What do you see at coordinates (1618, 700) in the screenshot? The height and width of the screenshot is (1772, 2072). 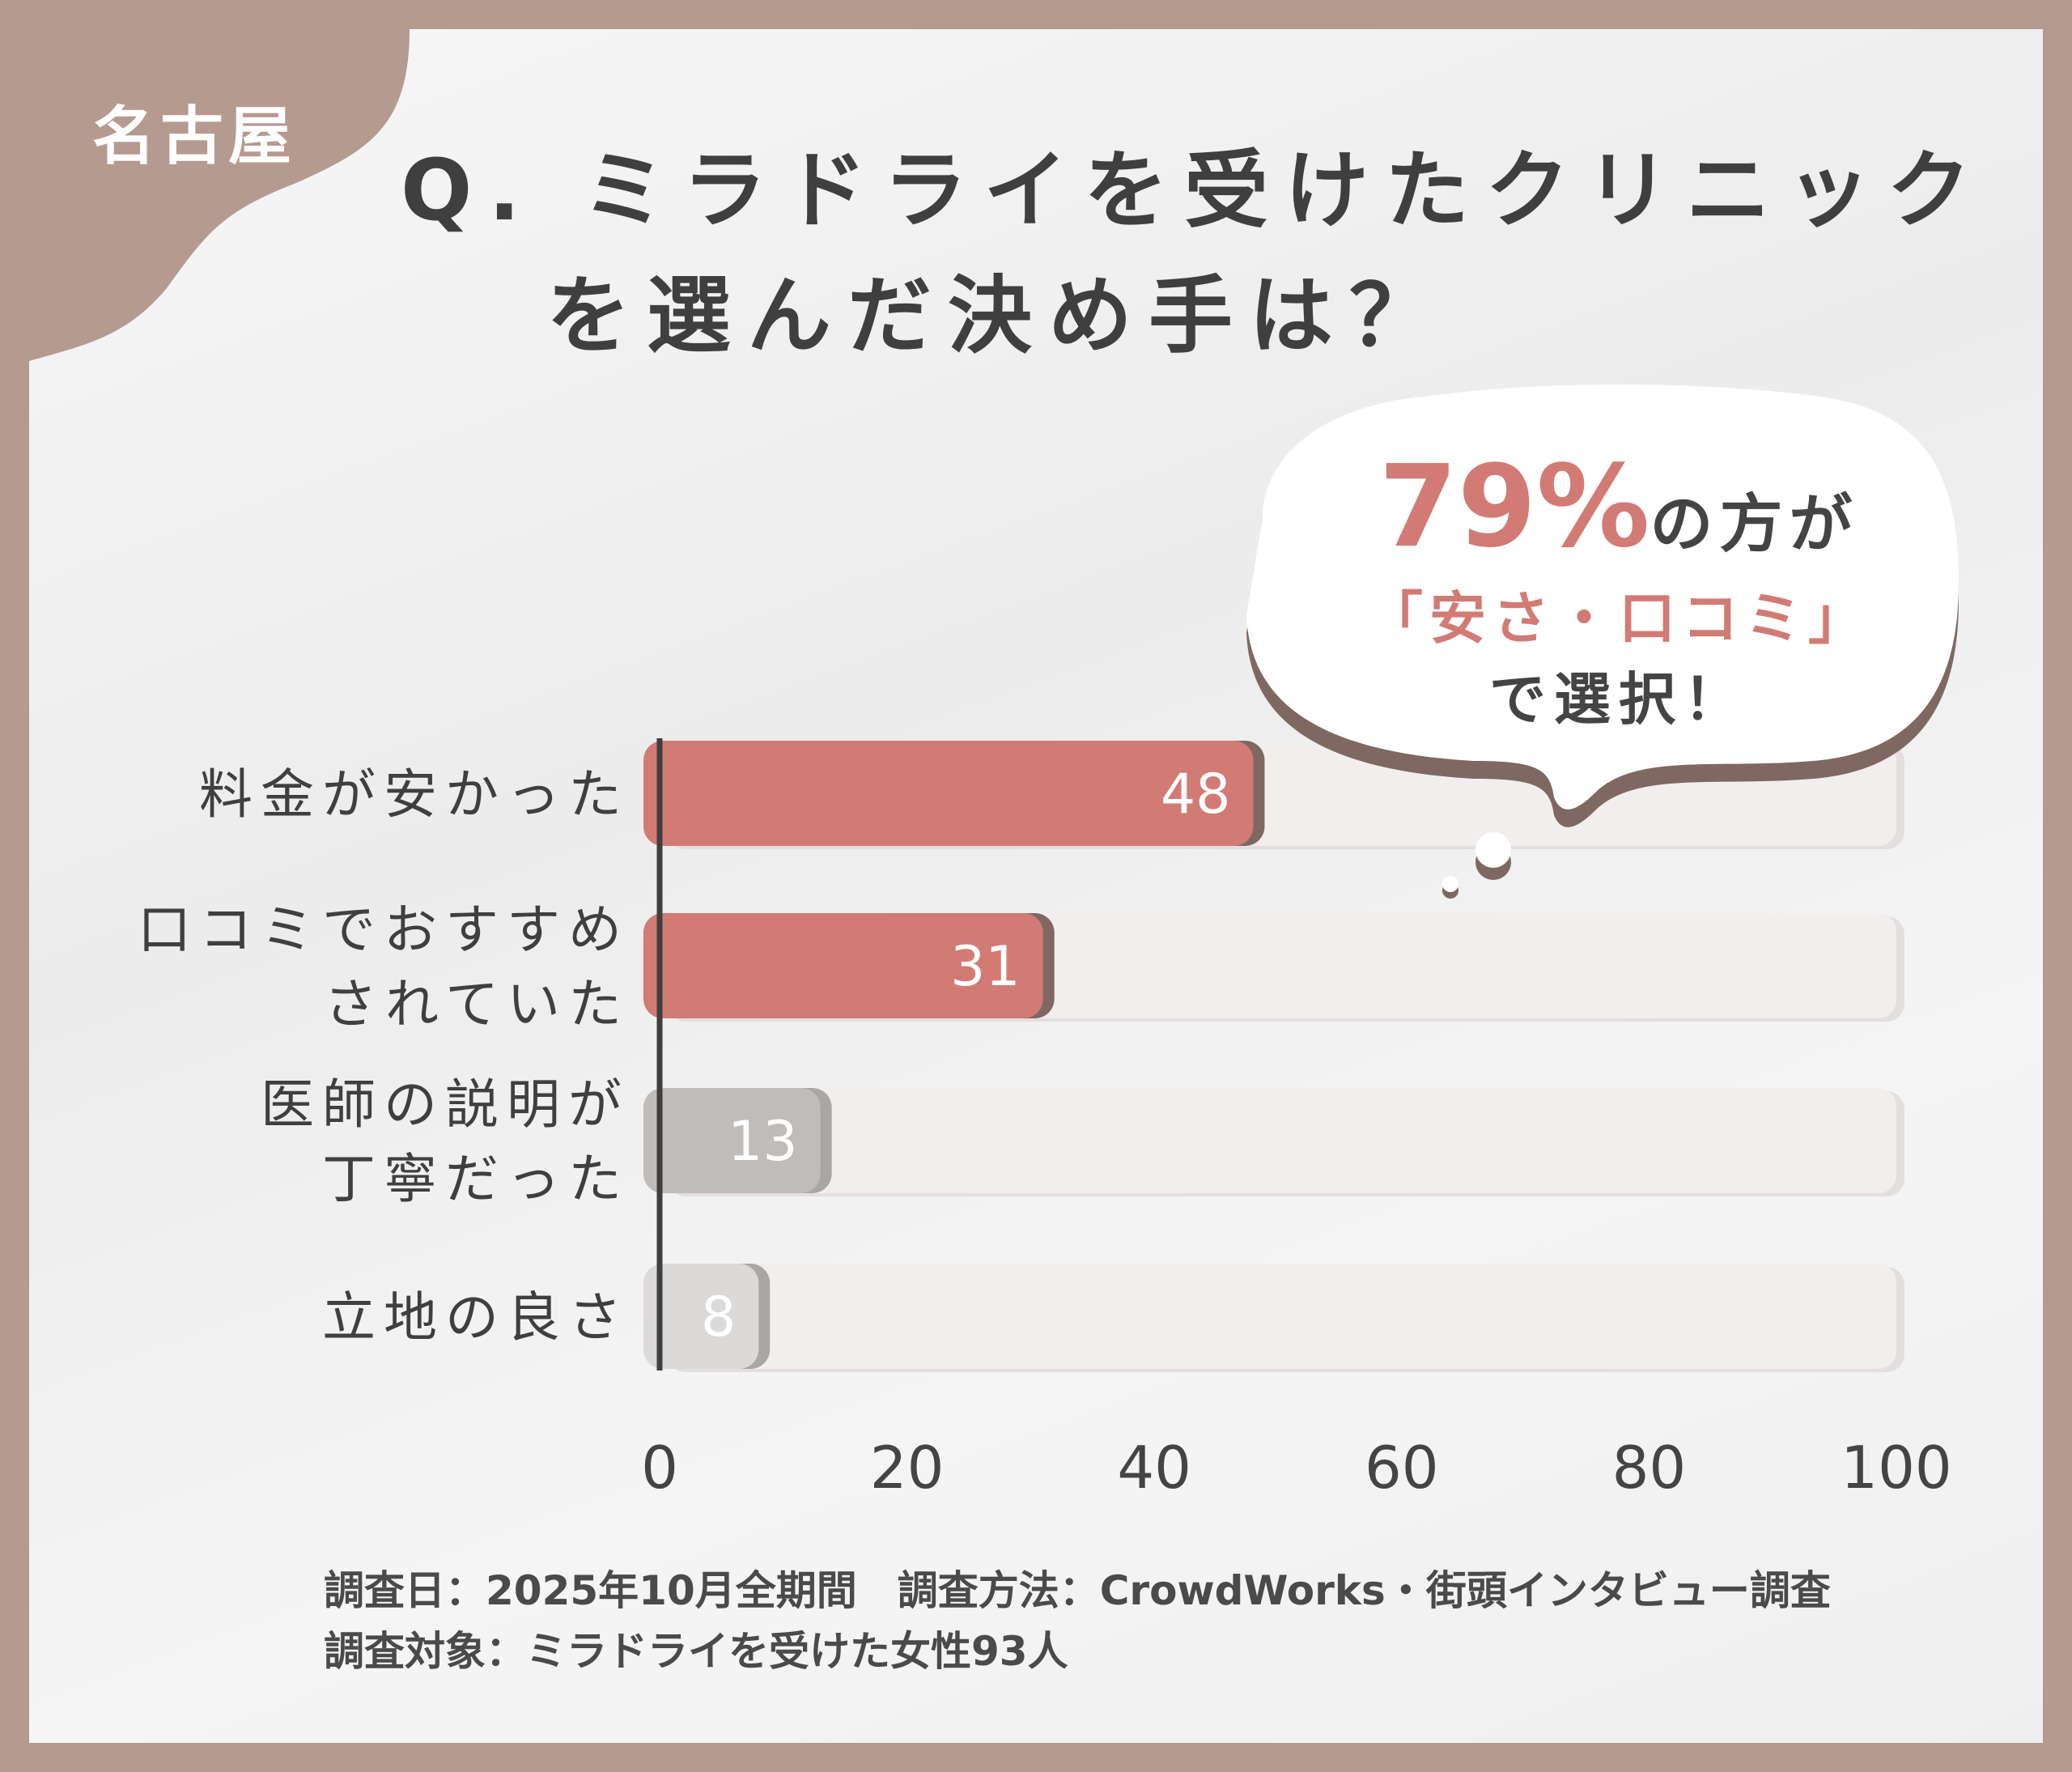 I see `callout-line-3: で選択！` at bounding box center [1618, 700].